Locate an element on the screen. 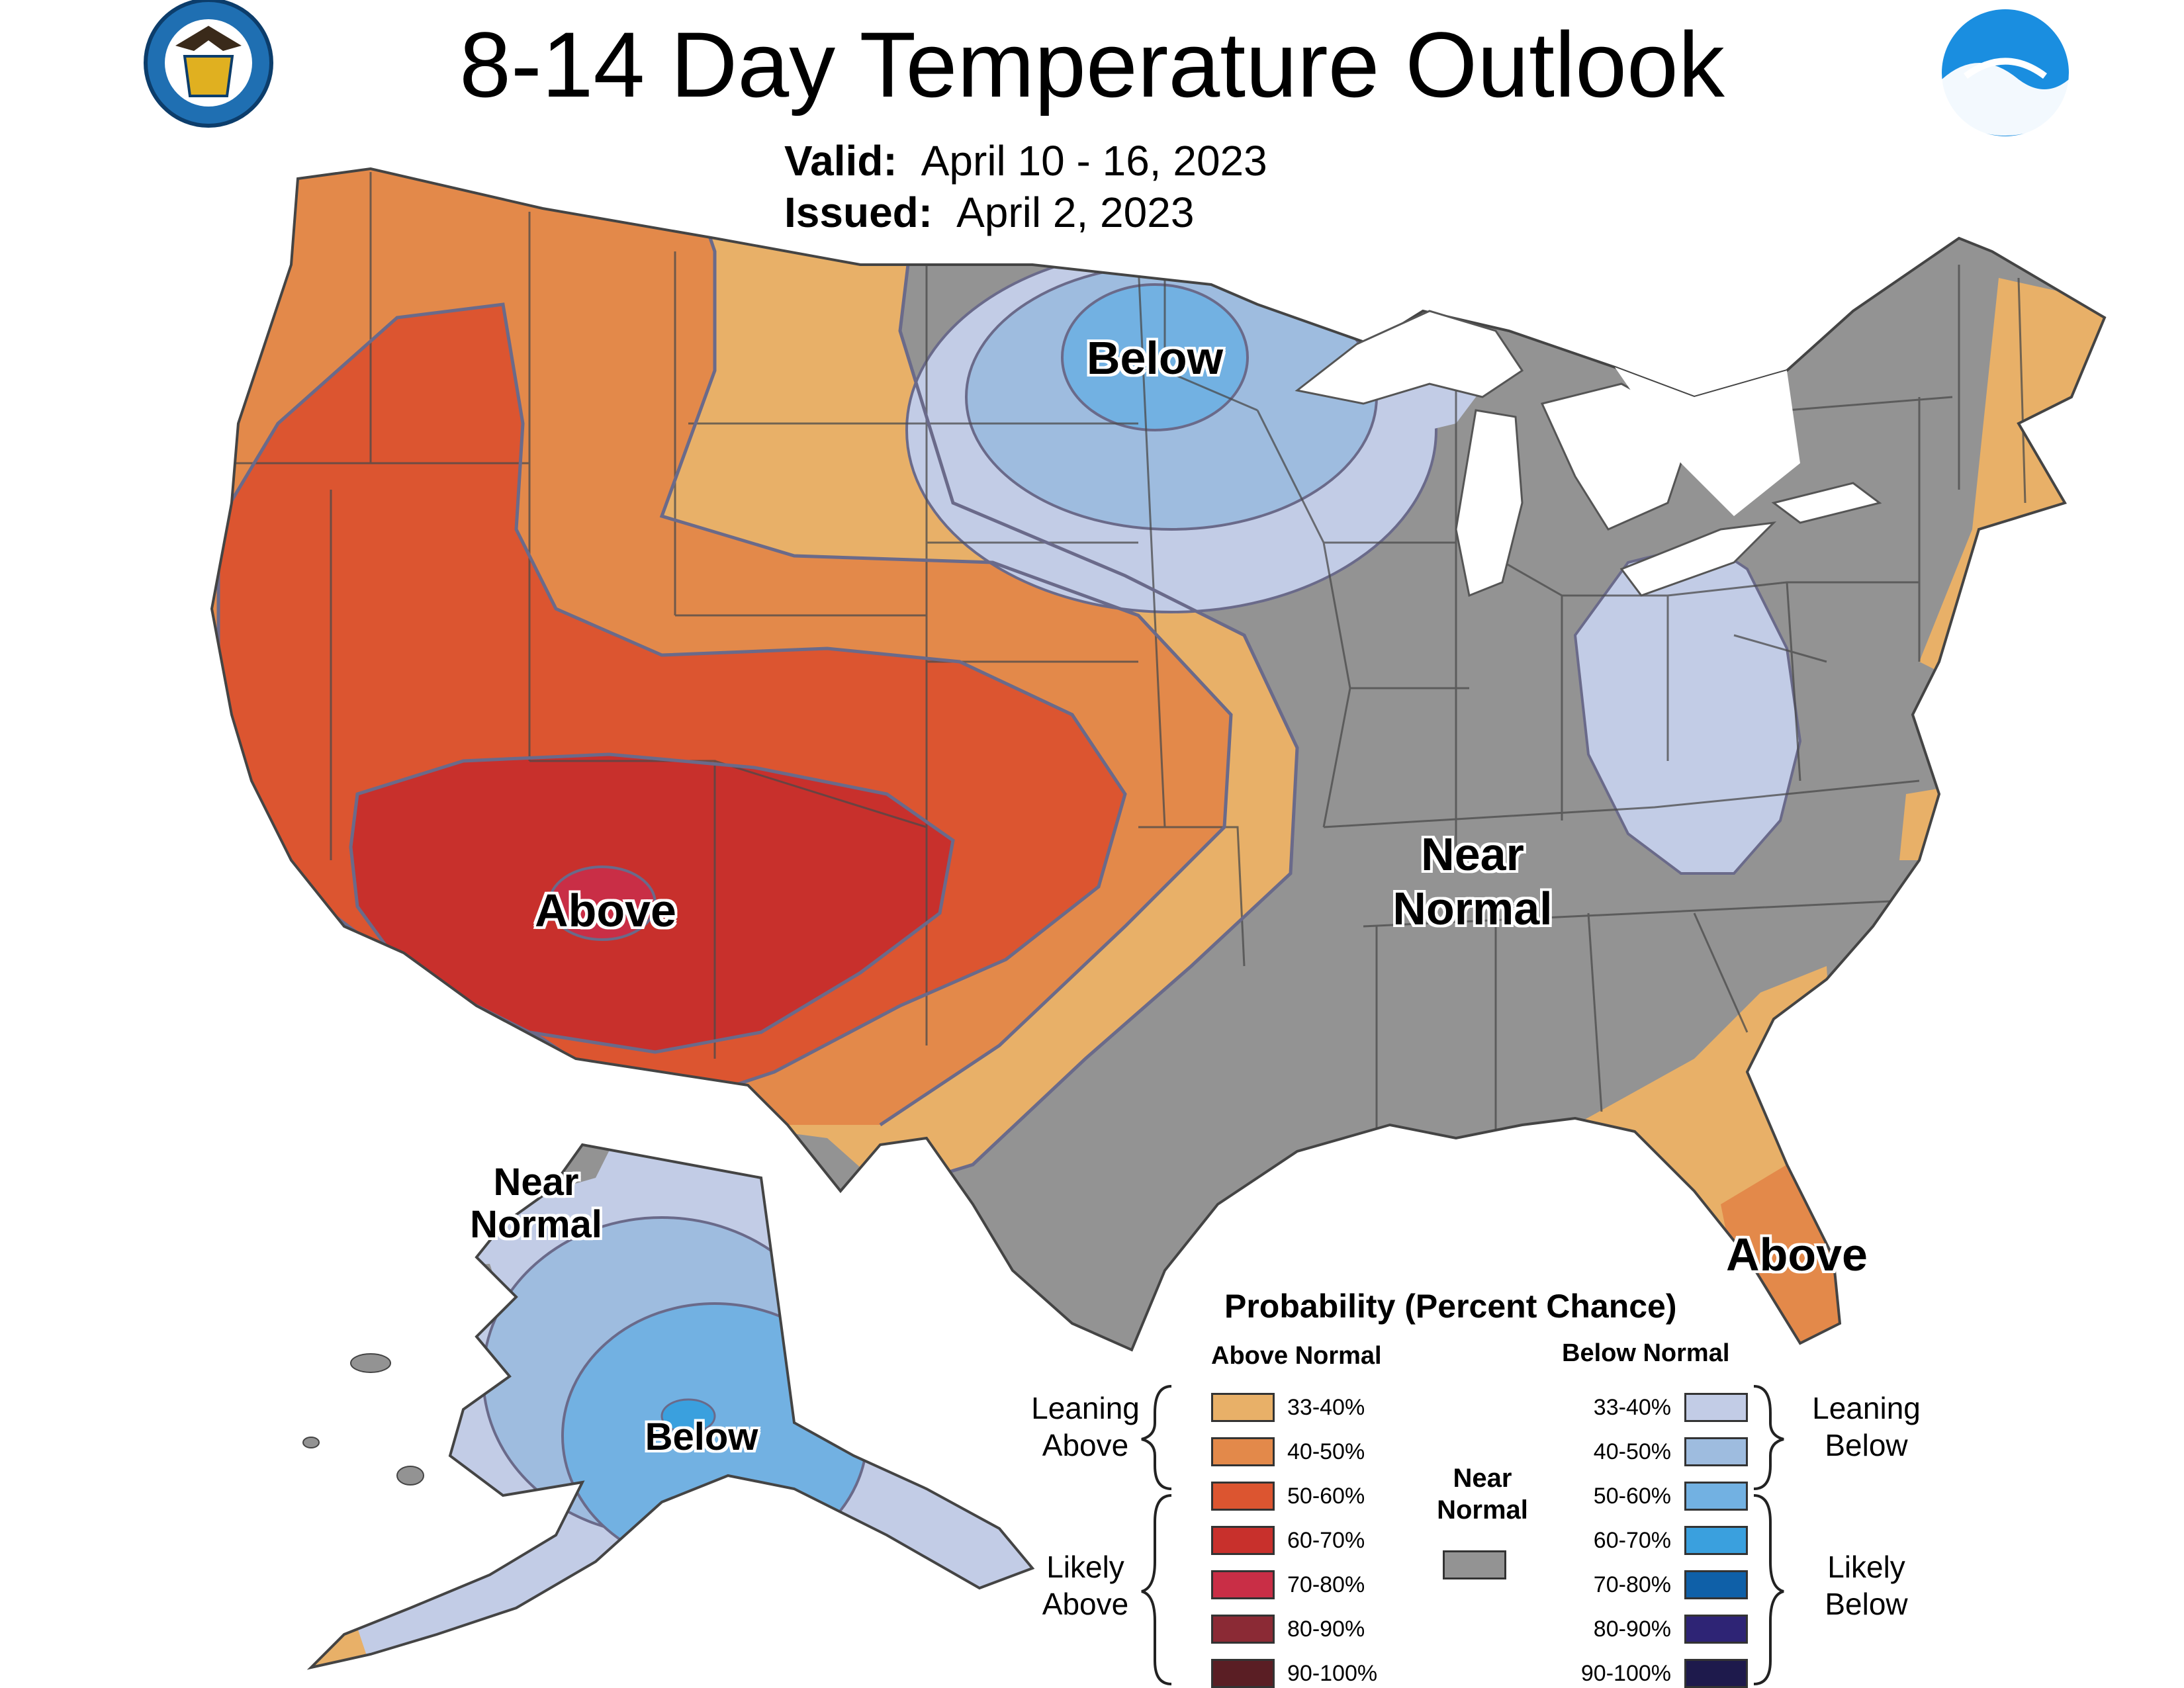  legend-below-label-2: 50-60% is located at coordinates (1632, 1496).